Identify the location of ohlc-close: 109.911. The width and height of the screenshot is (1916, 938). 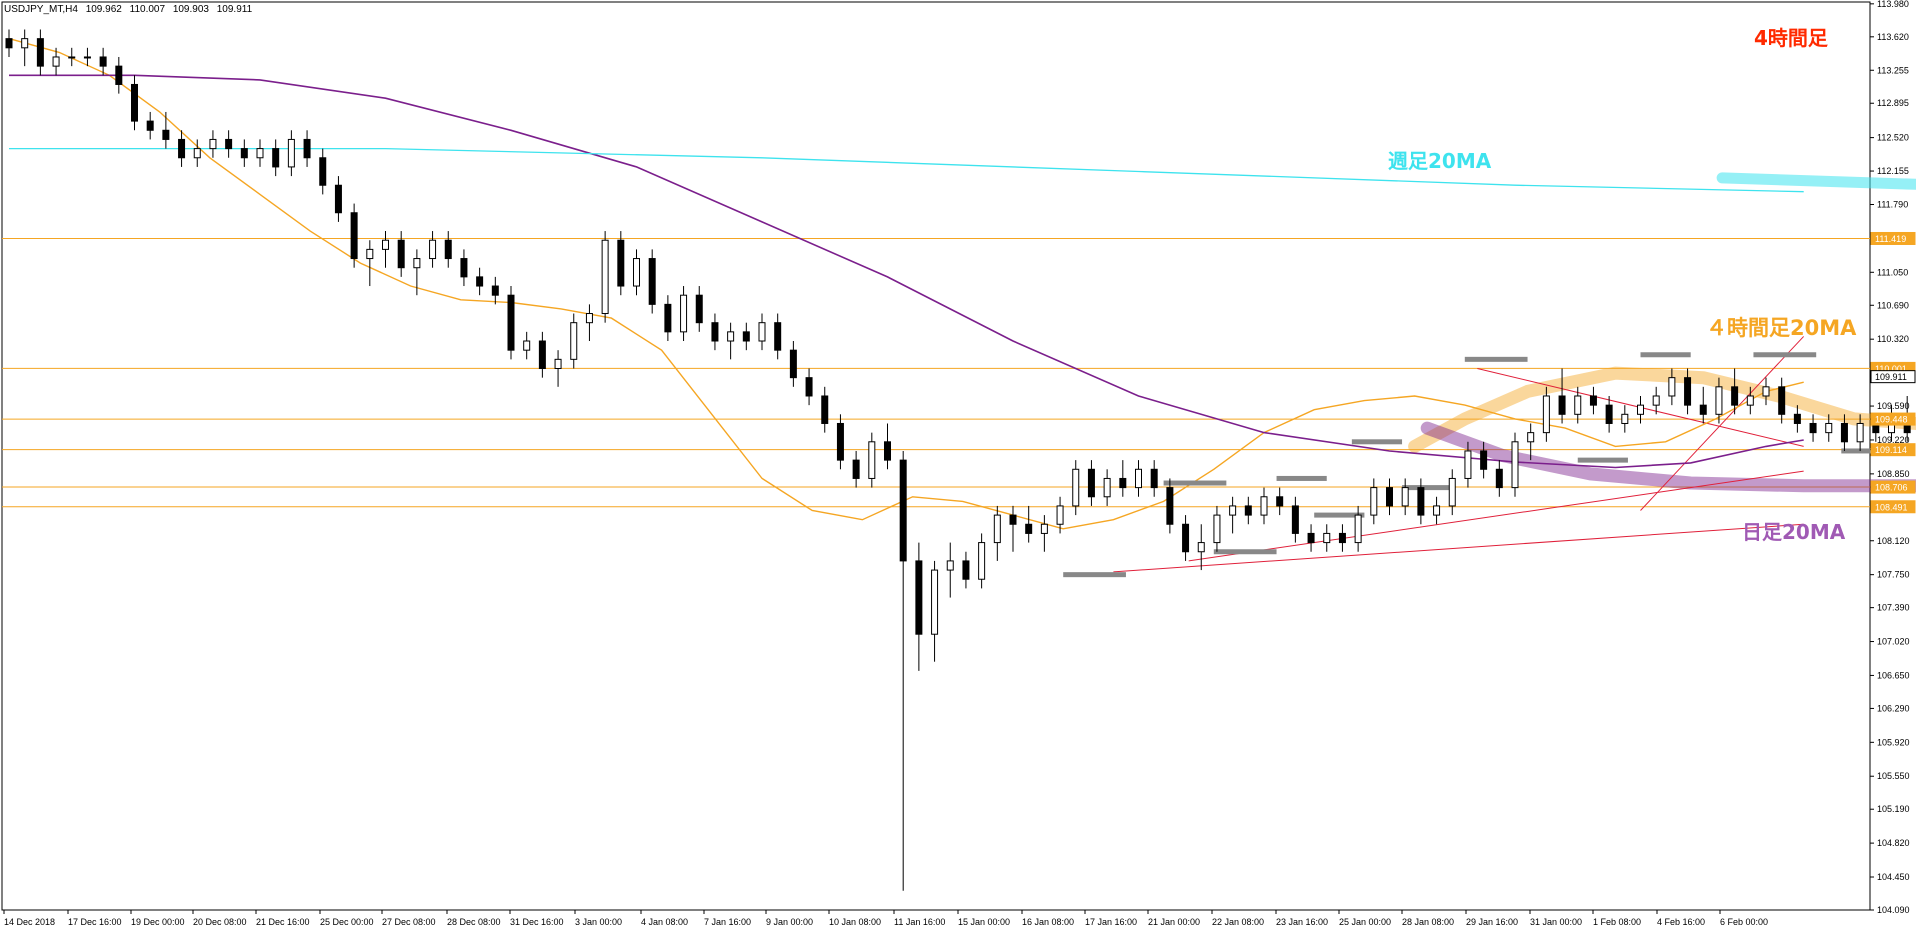
(234, 9).